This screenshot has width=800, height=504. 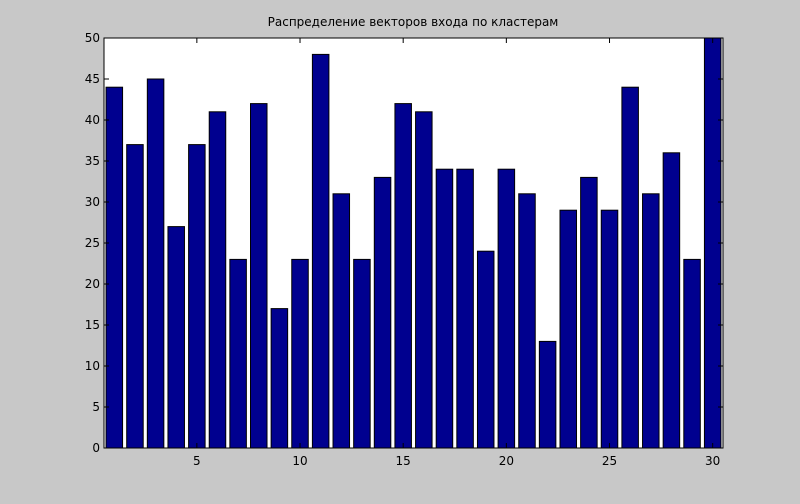 What do you see at coordinates (92, 79) in the screenshot?
I see `y-tick-label: 45` at bounding box center [92, 79].